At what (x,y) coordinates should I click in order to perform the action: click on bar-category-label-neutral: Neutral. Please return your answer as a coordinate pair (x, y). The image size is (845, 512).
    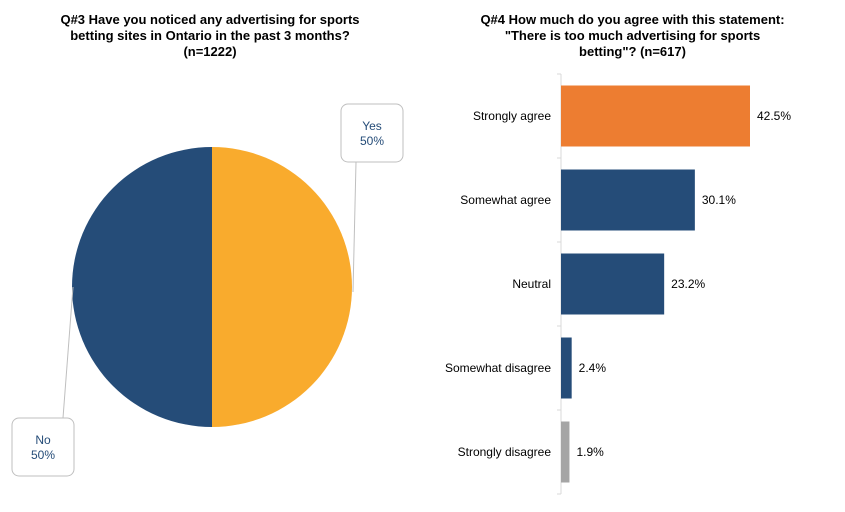
    Looking at the image, I should click on (531, 284).